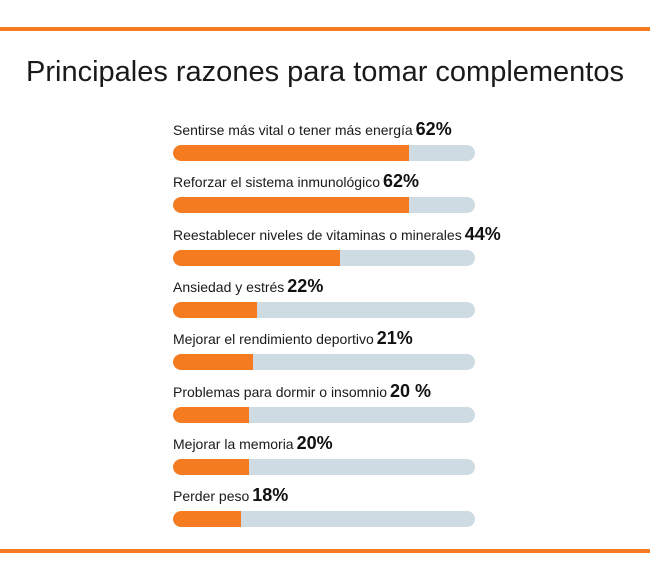 The width and height of the screenshot is (650, 582). Describe the element at coordinates (394, 338) in the screenshot. I see `value-label: 21%` at that location.